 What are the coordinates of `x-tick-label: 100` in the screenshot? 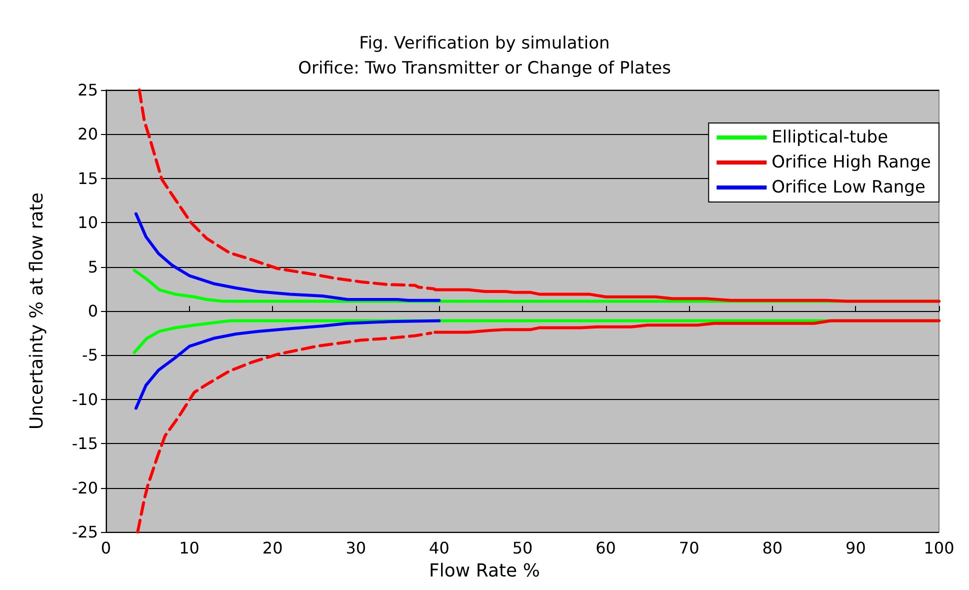 It's located at (939, 548).